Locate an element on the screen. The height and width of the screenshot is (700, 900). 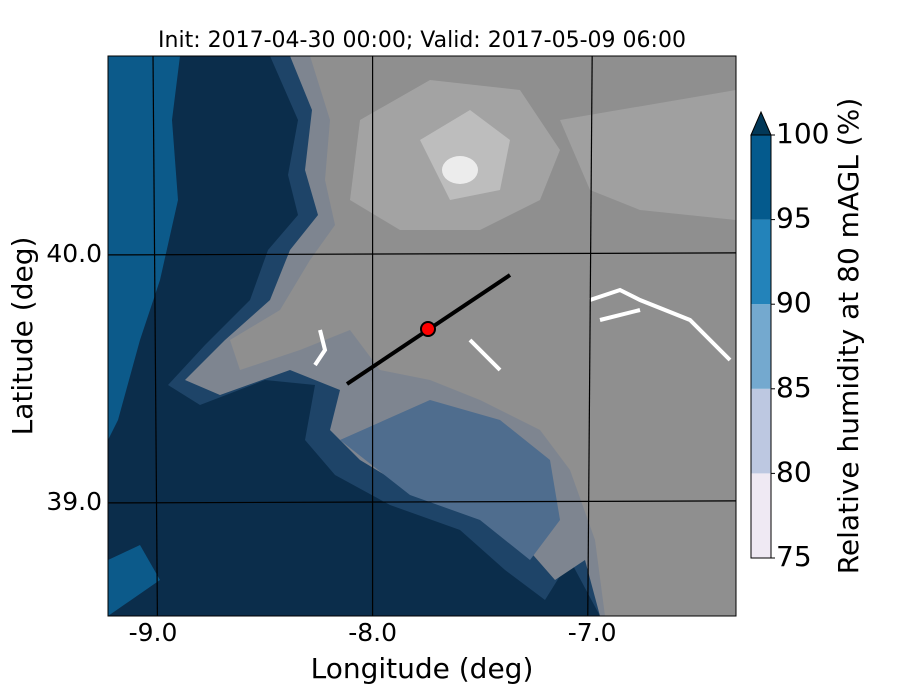
x-tick-label: -8.0 is located at coordinates (372, 632).